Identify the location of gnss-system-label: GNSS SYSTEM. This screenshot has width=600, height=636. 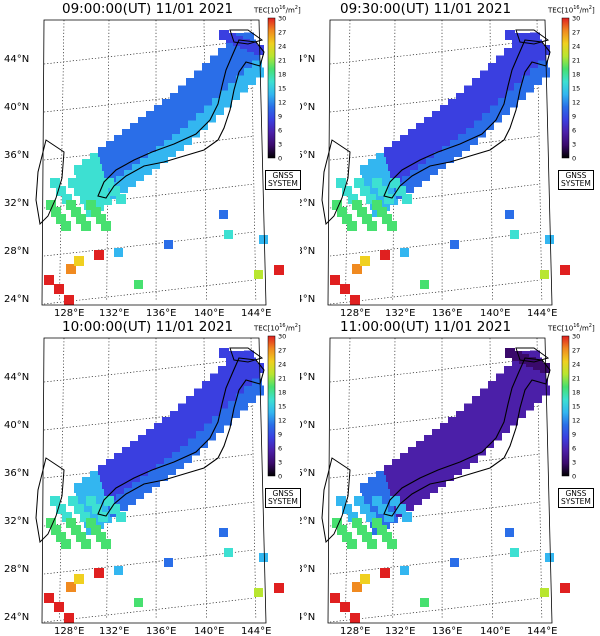
(576, 498).